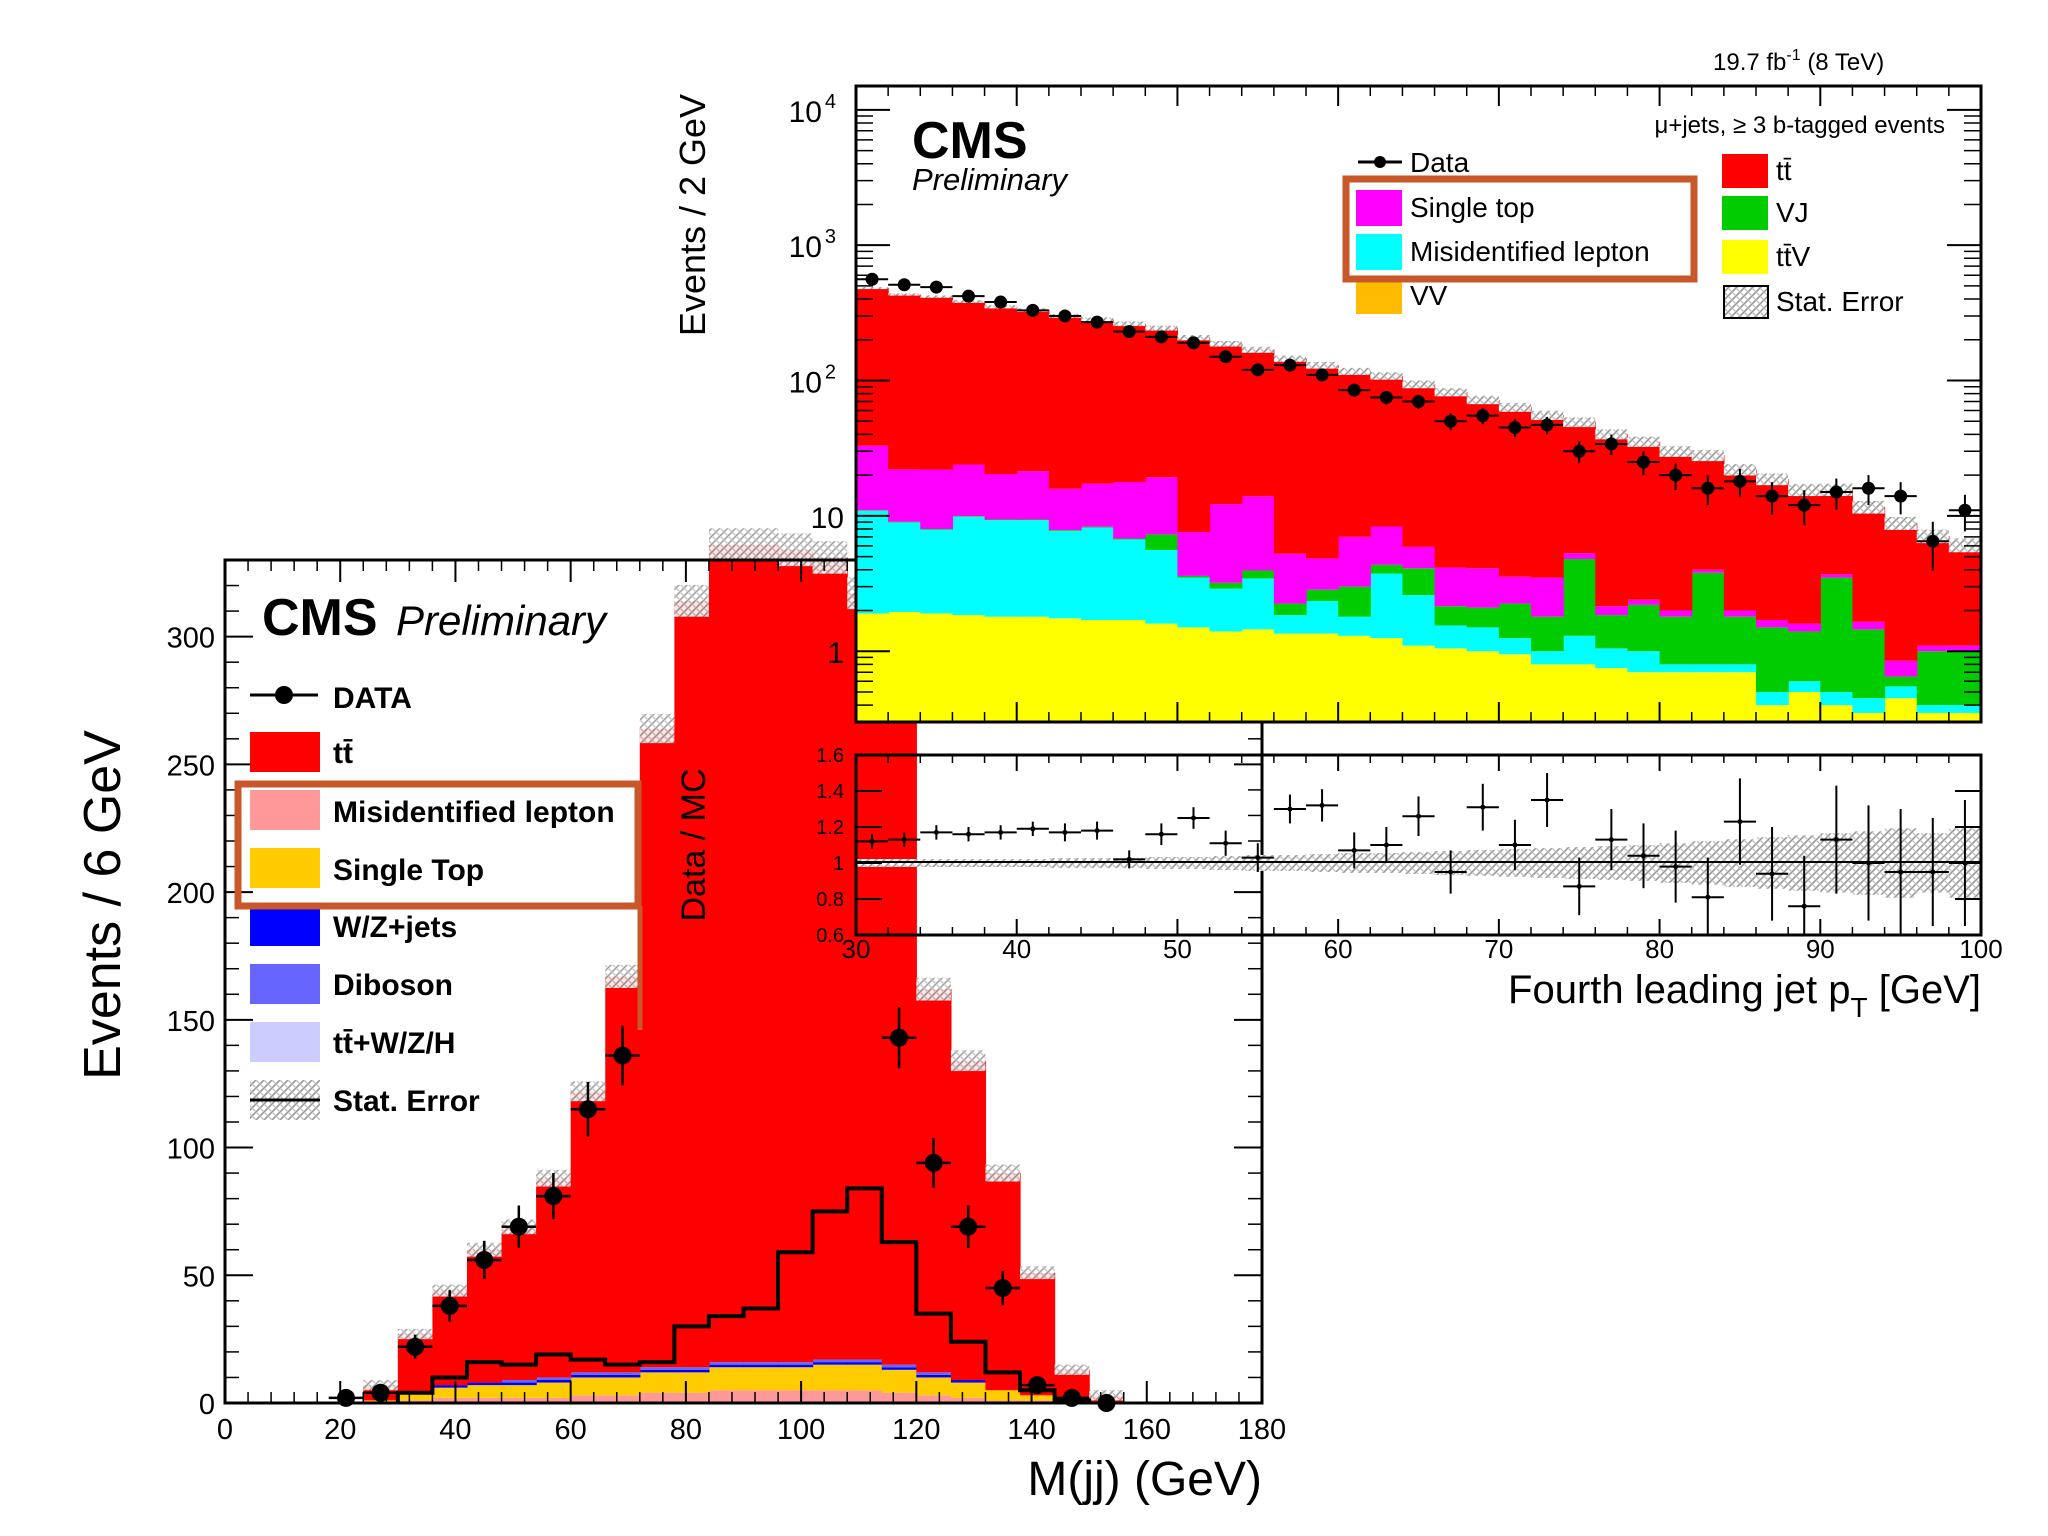 This screenshot has height=1536, width=2048. Describe the element at coordinates (1380, 162) in the screenshot. I see `legend-data-marker` at that location.